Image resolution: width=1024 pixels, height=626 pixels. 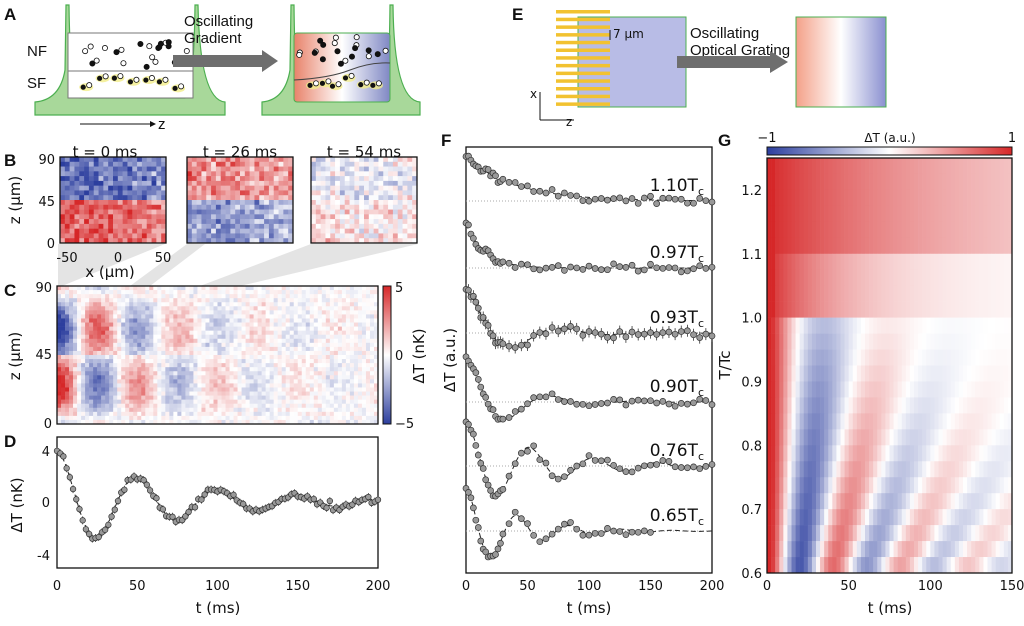 What do you see at coordinates (116, 52) in the screenshot?
I see `particle` at bounding box center [116, 52].